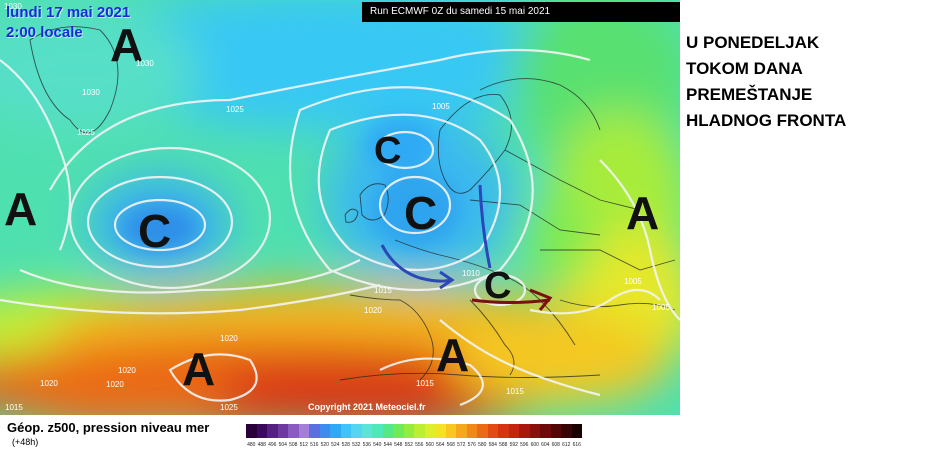  What do you see at coordinates (461, 445) in the screenshot?
I see `color-scale-value: 572` at bounding box center [461, 445].